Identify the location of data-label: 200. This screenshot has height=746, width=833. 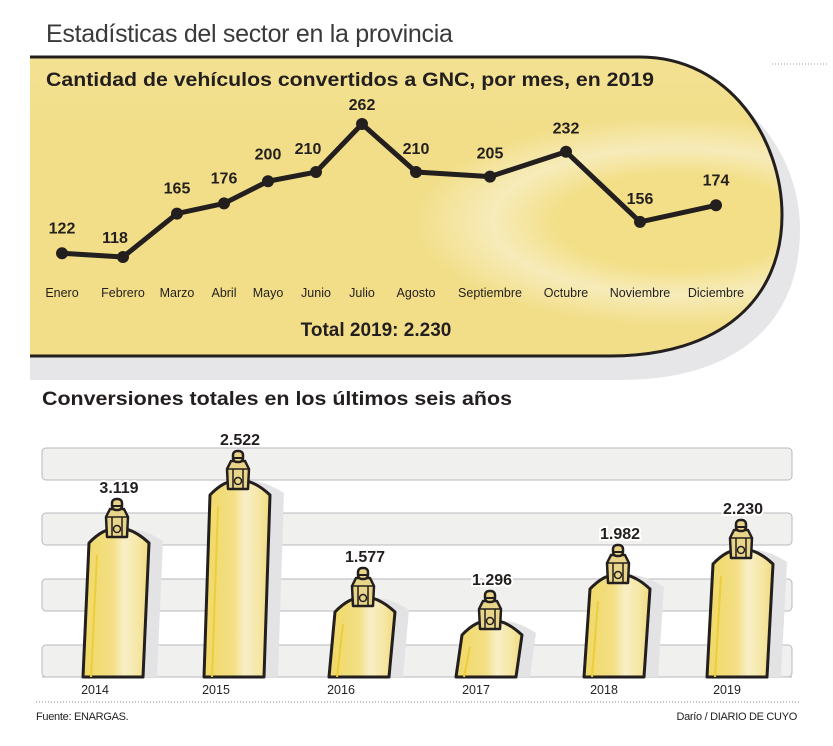
(268, 154).